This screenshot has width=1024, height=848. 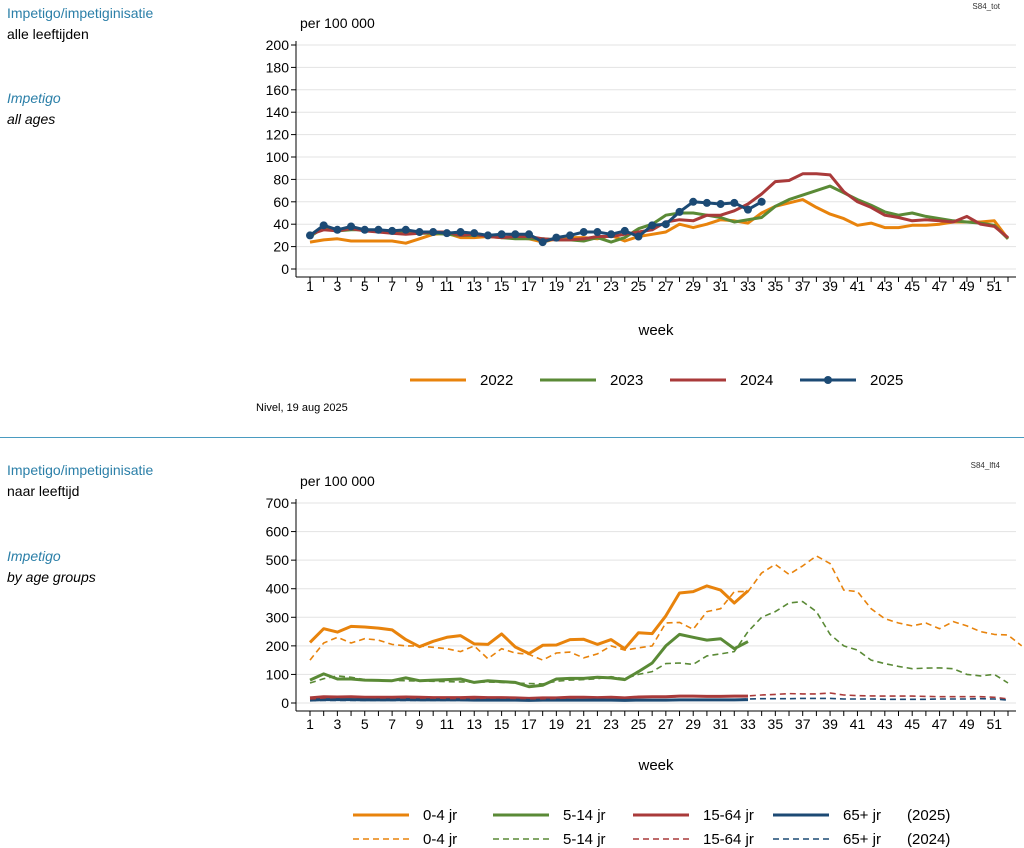 I want to click on c1-xtick-label: 43, so click(x=885, y=286).